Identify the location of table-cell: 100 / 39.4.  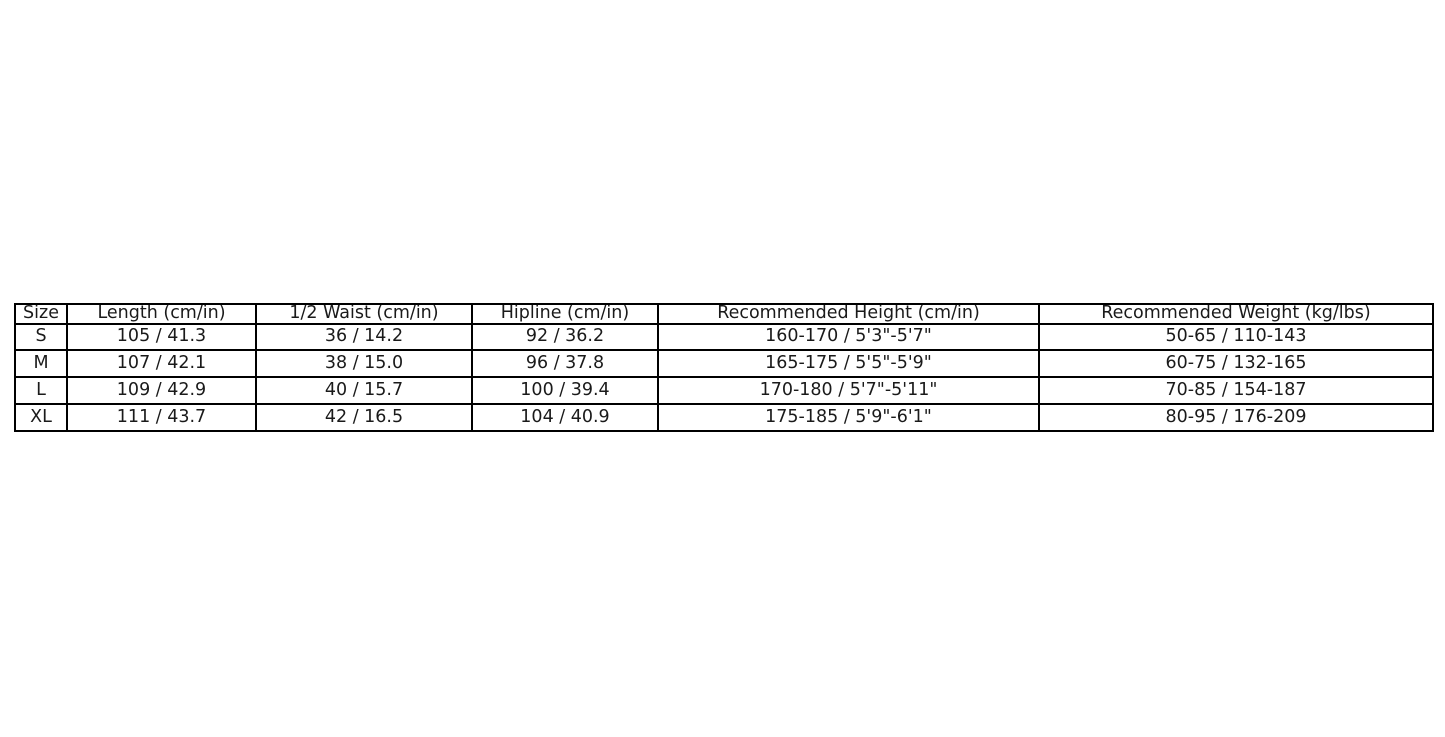
(565, 391).